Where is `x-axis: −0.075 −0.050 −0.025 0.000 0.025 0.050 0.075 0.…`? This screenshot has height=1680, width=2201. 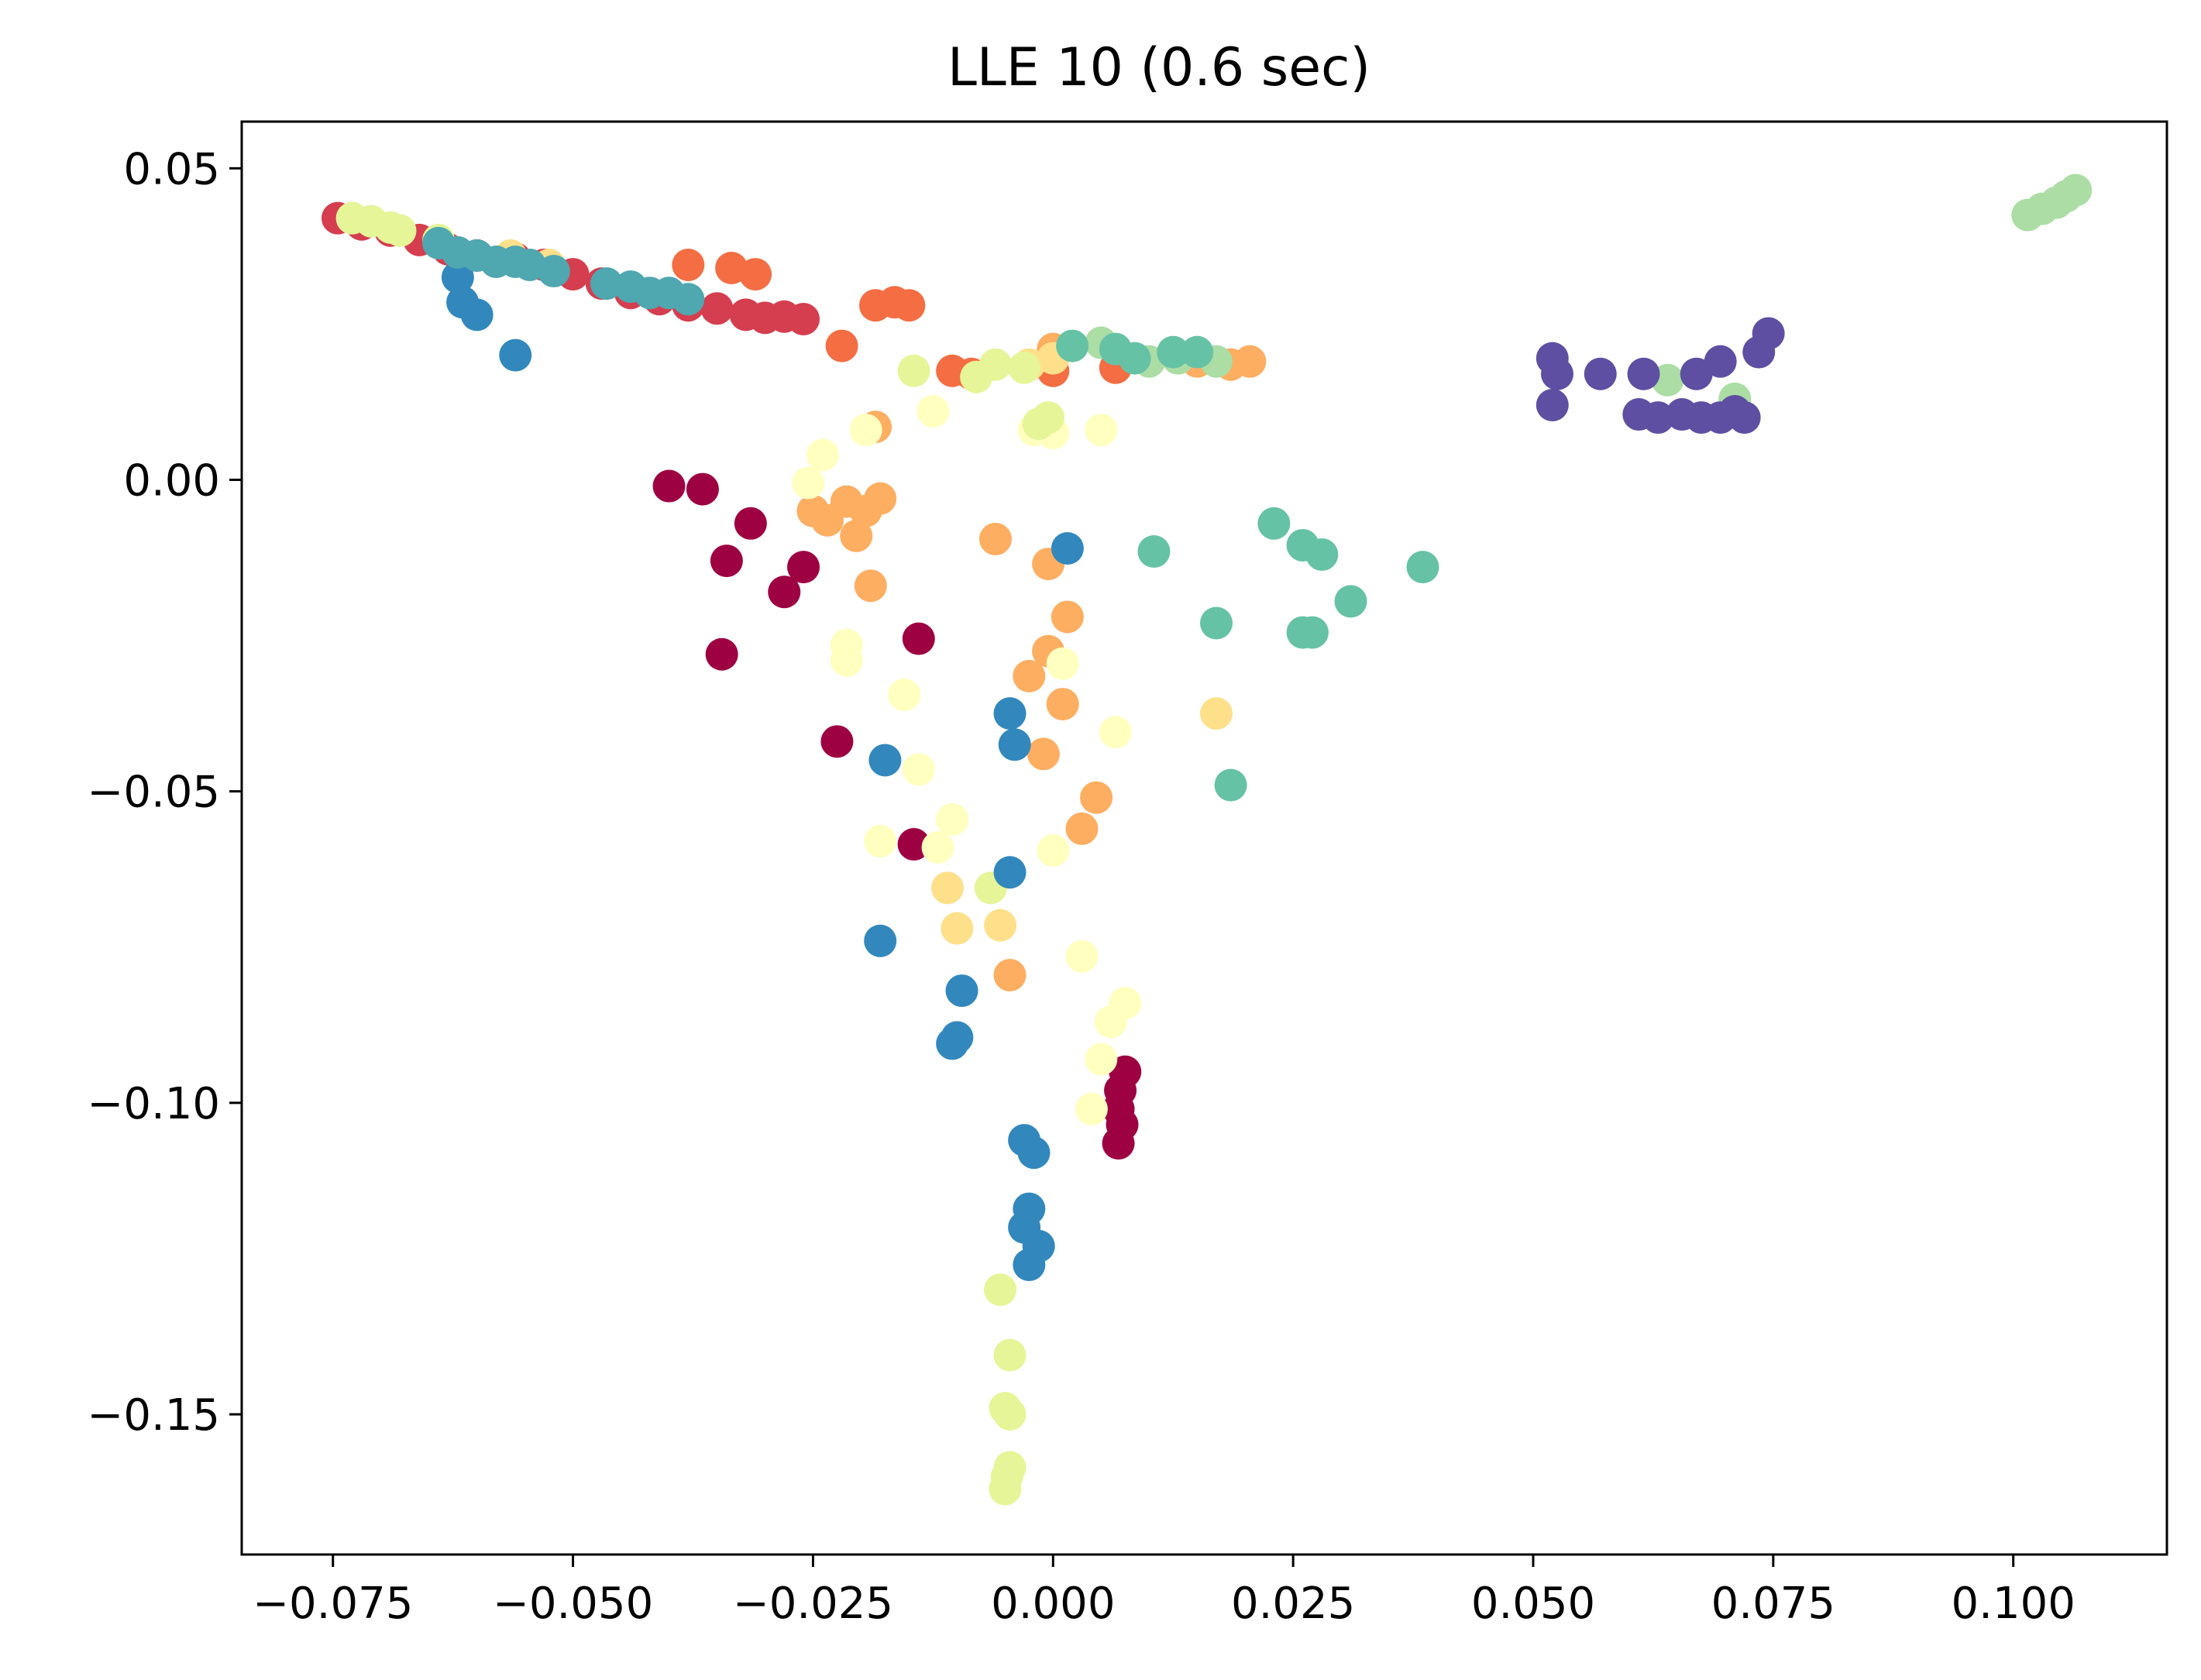
x-axis: −0.075 −0.050 −0.025 0.000 0.025 0.050 0.075 0.… is located at coordinates (1164, 1592).